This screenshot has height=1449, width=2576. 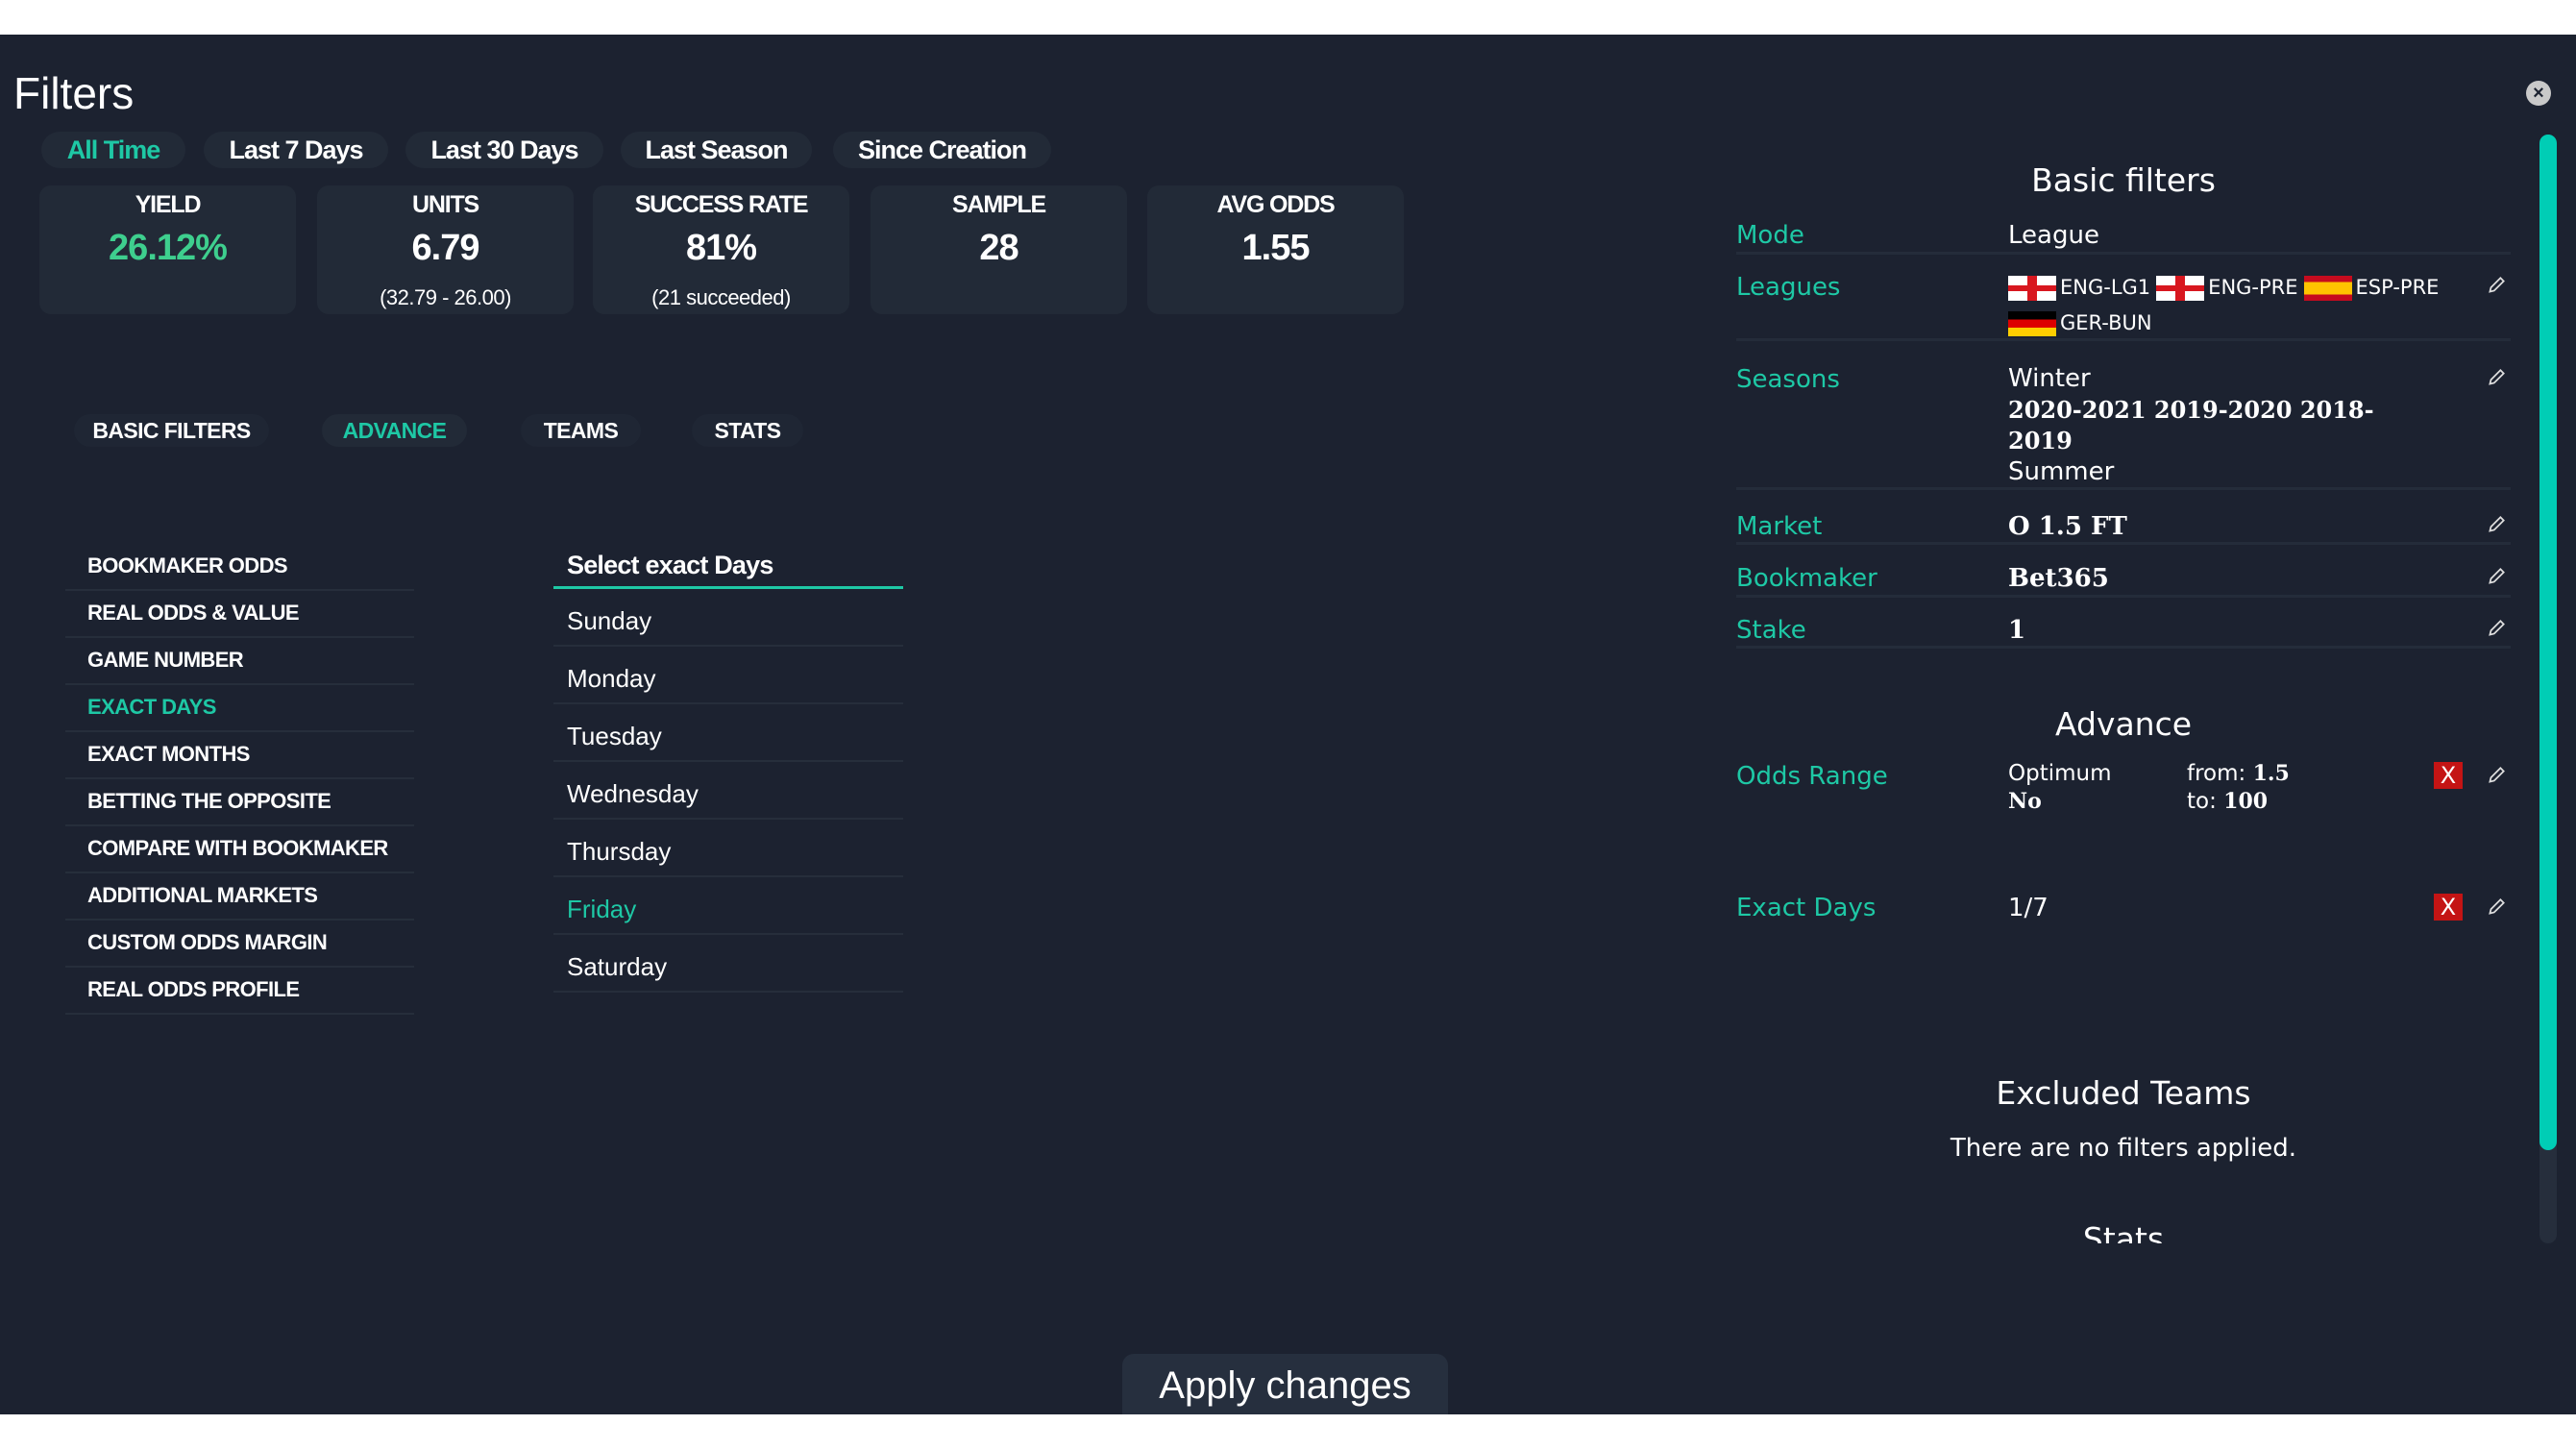 What do you see at coordinates (728, 791) in the screenshot?
I see `day-option-wednesday: Wednesday` at bounding box center [728, 791].